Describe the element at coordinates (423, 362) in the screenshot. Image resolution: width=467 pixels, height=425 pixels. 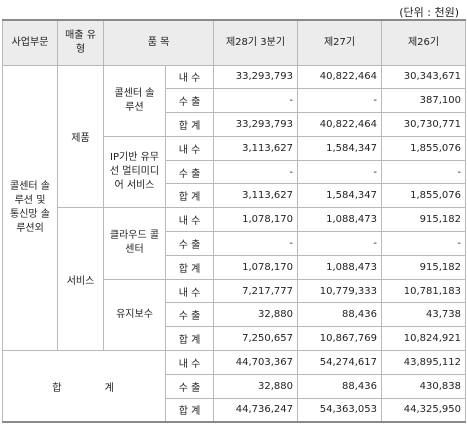
I see `value-cell: 43,895,112` at that location.